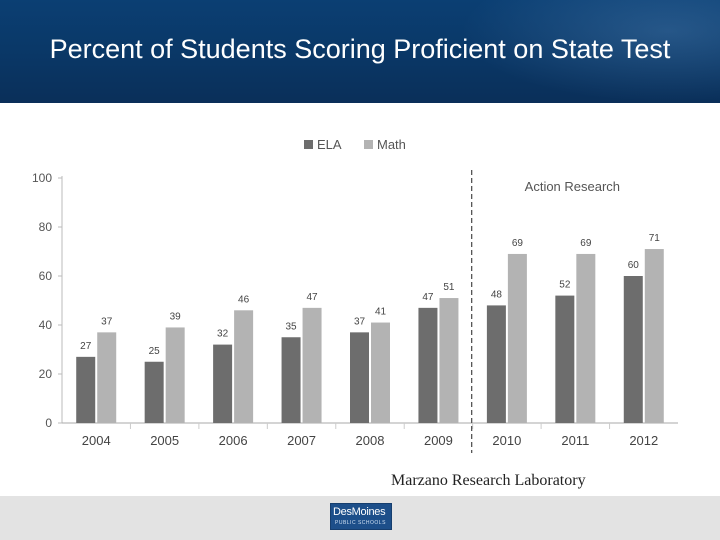  I want to click on x-category-label: 2011, so click(575, 440).